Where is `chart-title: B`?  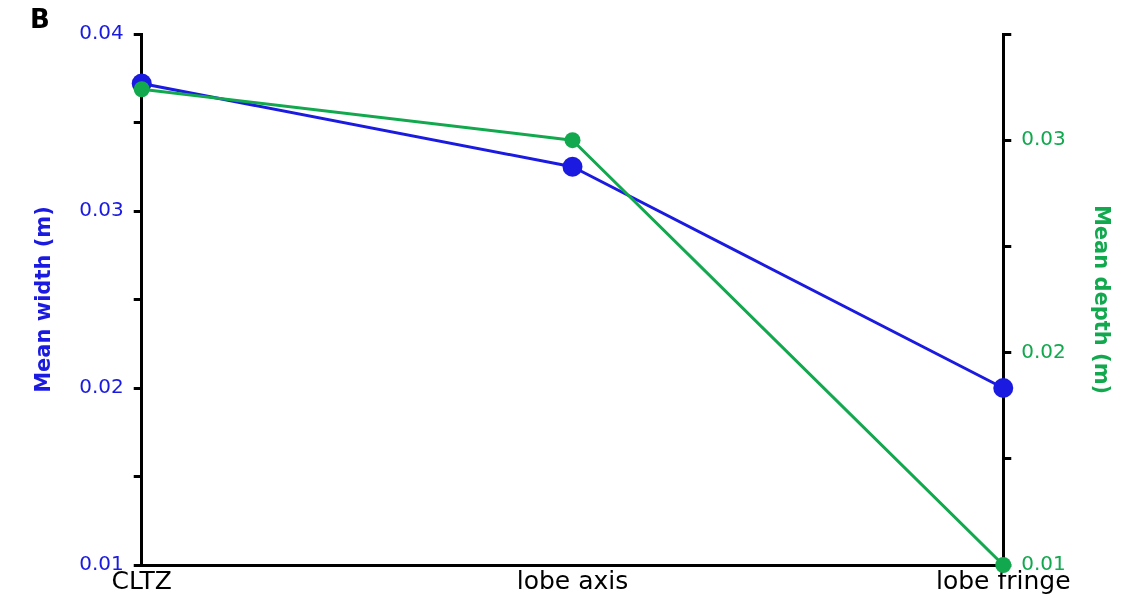 chart-title: B is located at coordinates (40, 18).